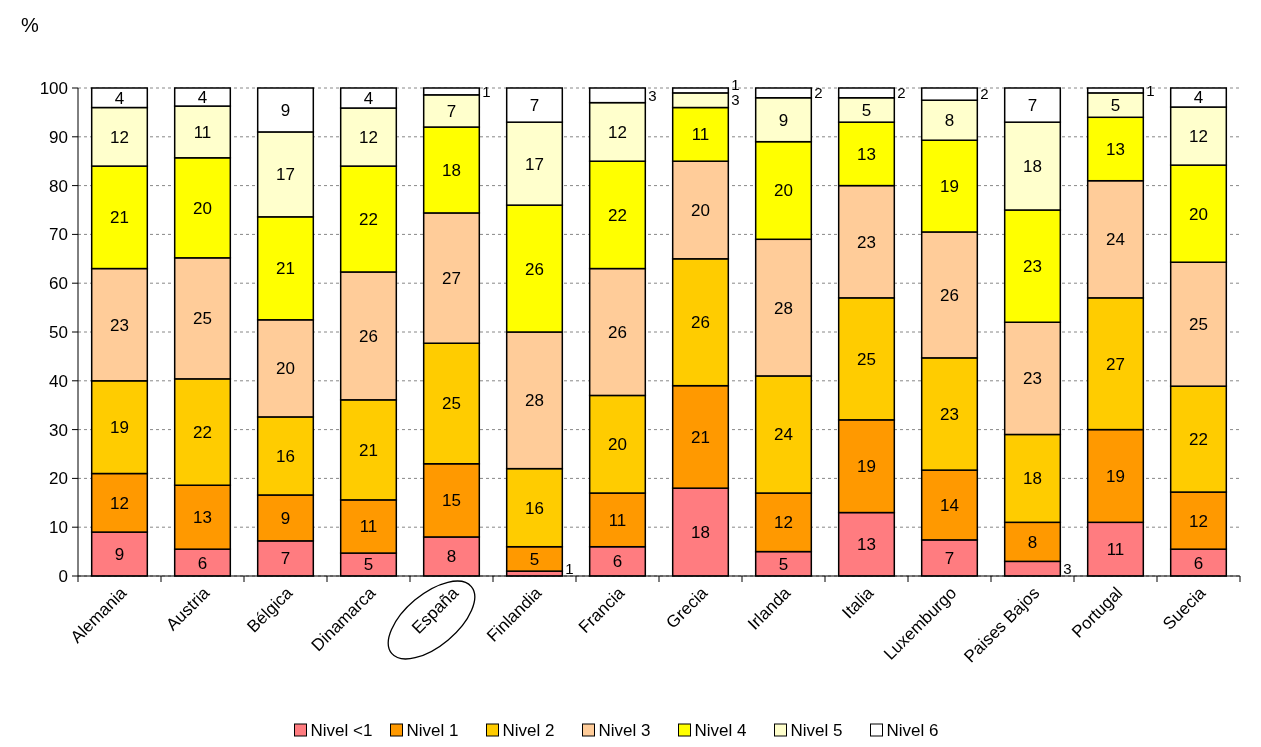 The width and height of the screenshot is (1261, 747). Describe the element at coordinates (720, 730) in the screenshot. I see `legend-label: Nivel 4` at that location.